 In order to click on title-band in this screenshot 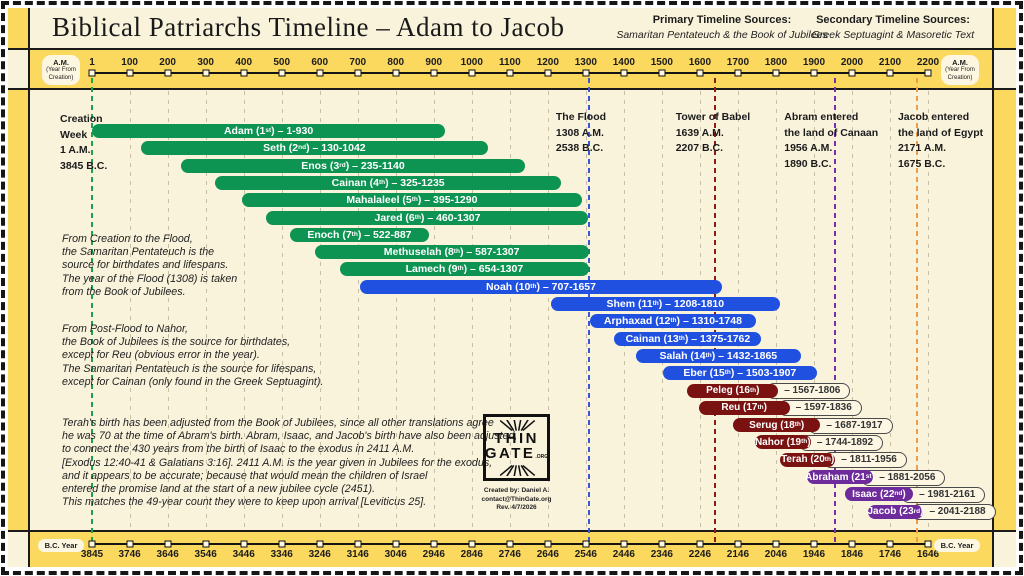, I will do `click(511, 29)`.